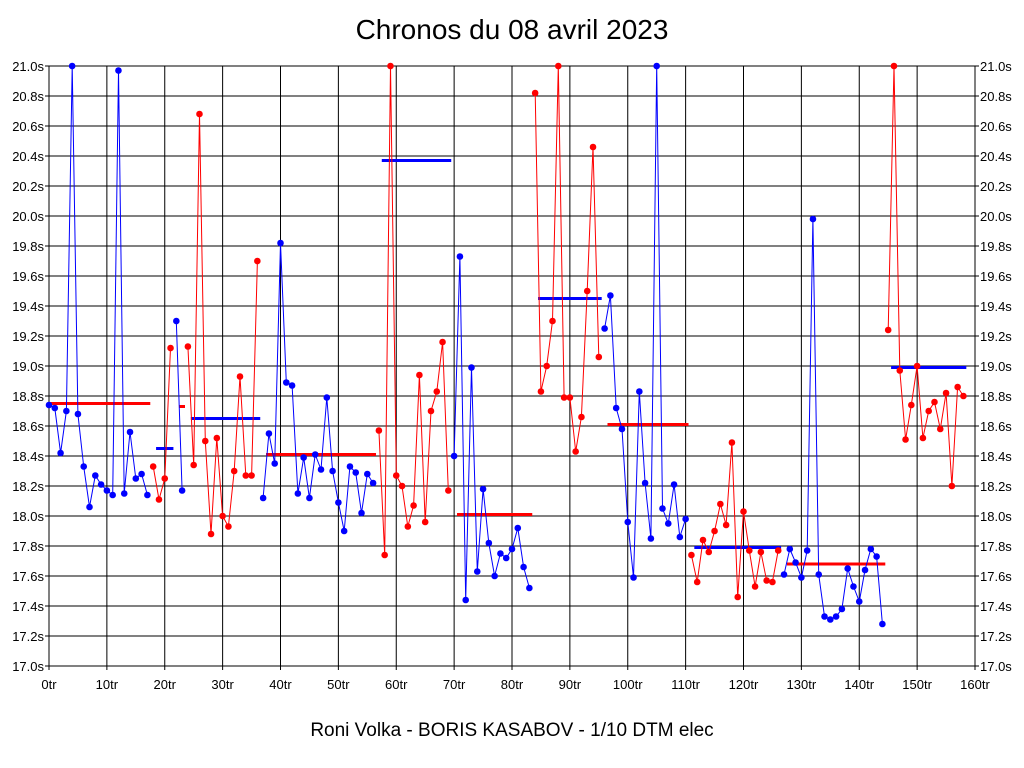 The height and width of the screenshot is (768, 1024). I want to click on x-tick-label: 70tr, so click(454, 684).